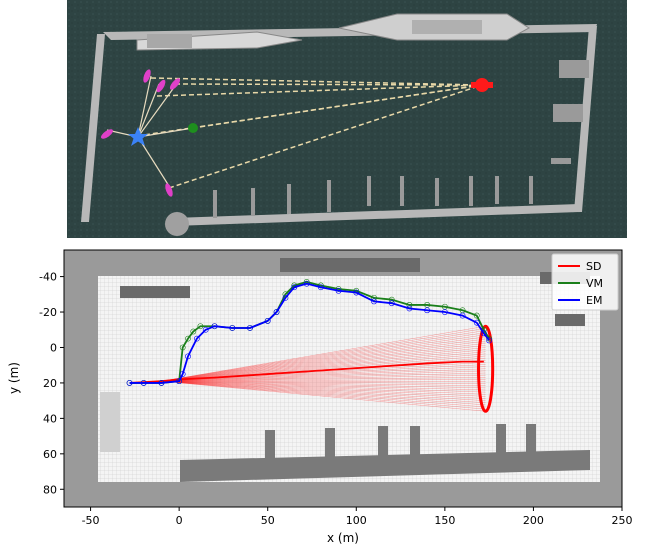 The height and width of the screenshot is (550, 646). I want to click on x-ticks: -50 0 50 100 150 200 250, so click(357, 517).